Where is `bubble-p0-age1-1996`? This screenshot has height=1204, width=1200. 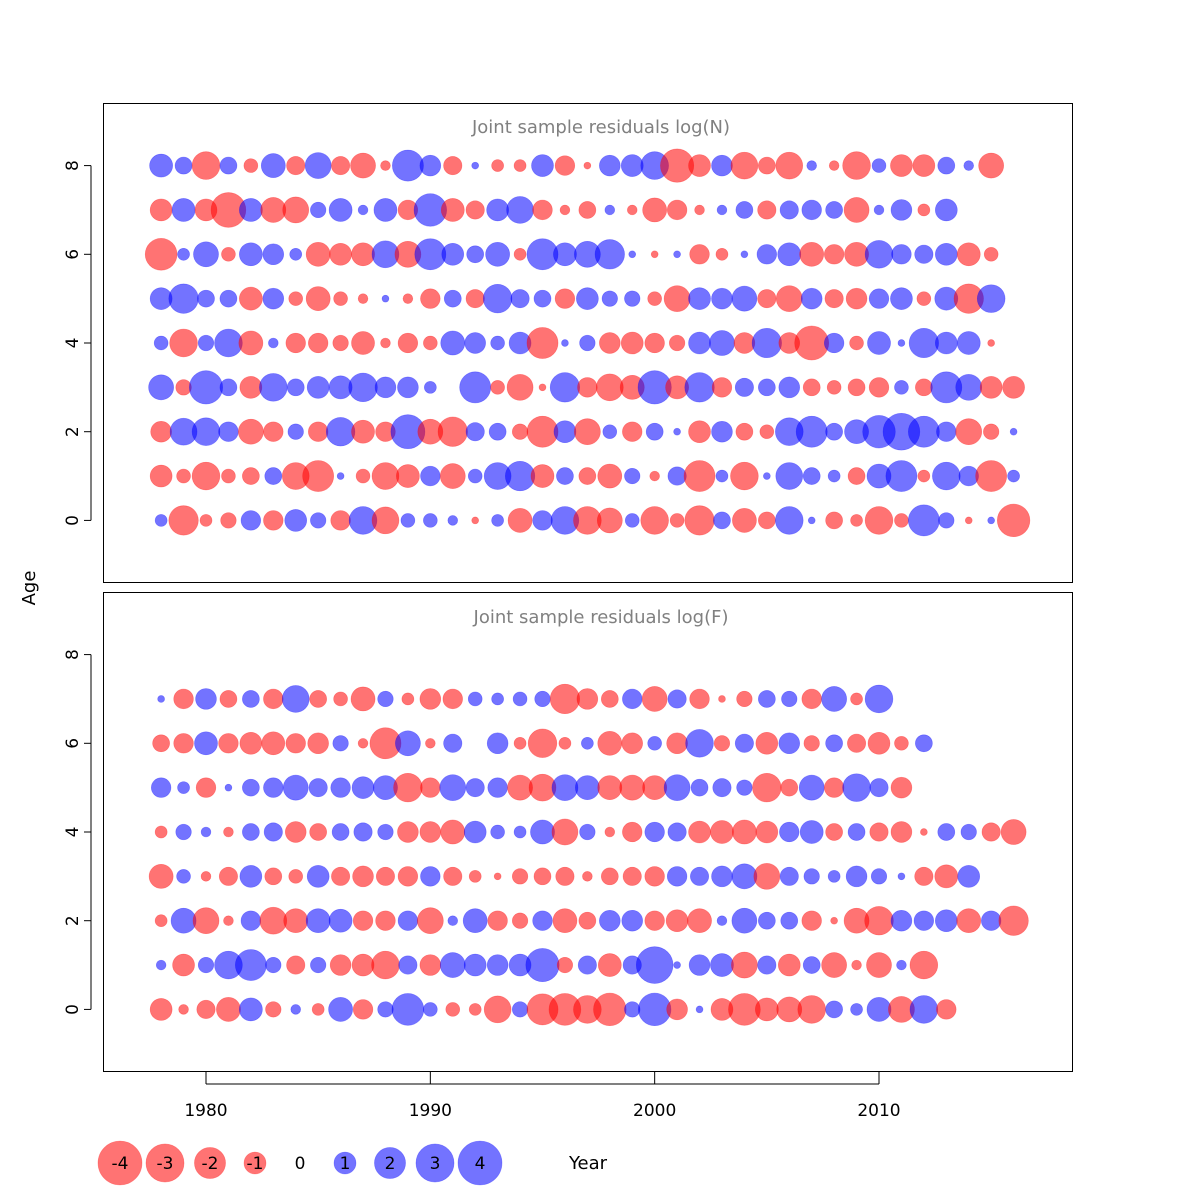
bubble-p0-age1-1996 is located at coordinates (565, 476).